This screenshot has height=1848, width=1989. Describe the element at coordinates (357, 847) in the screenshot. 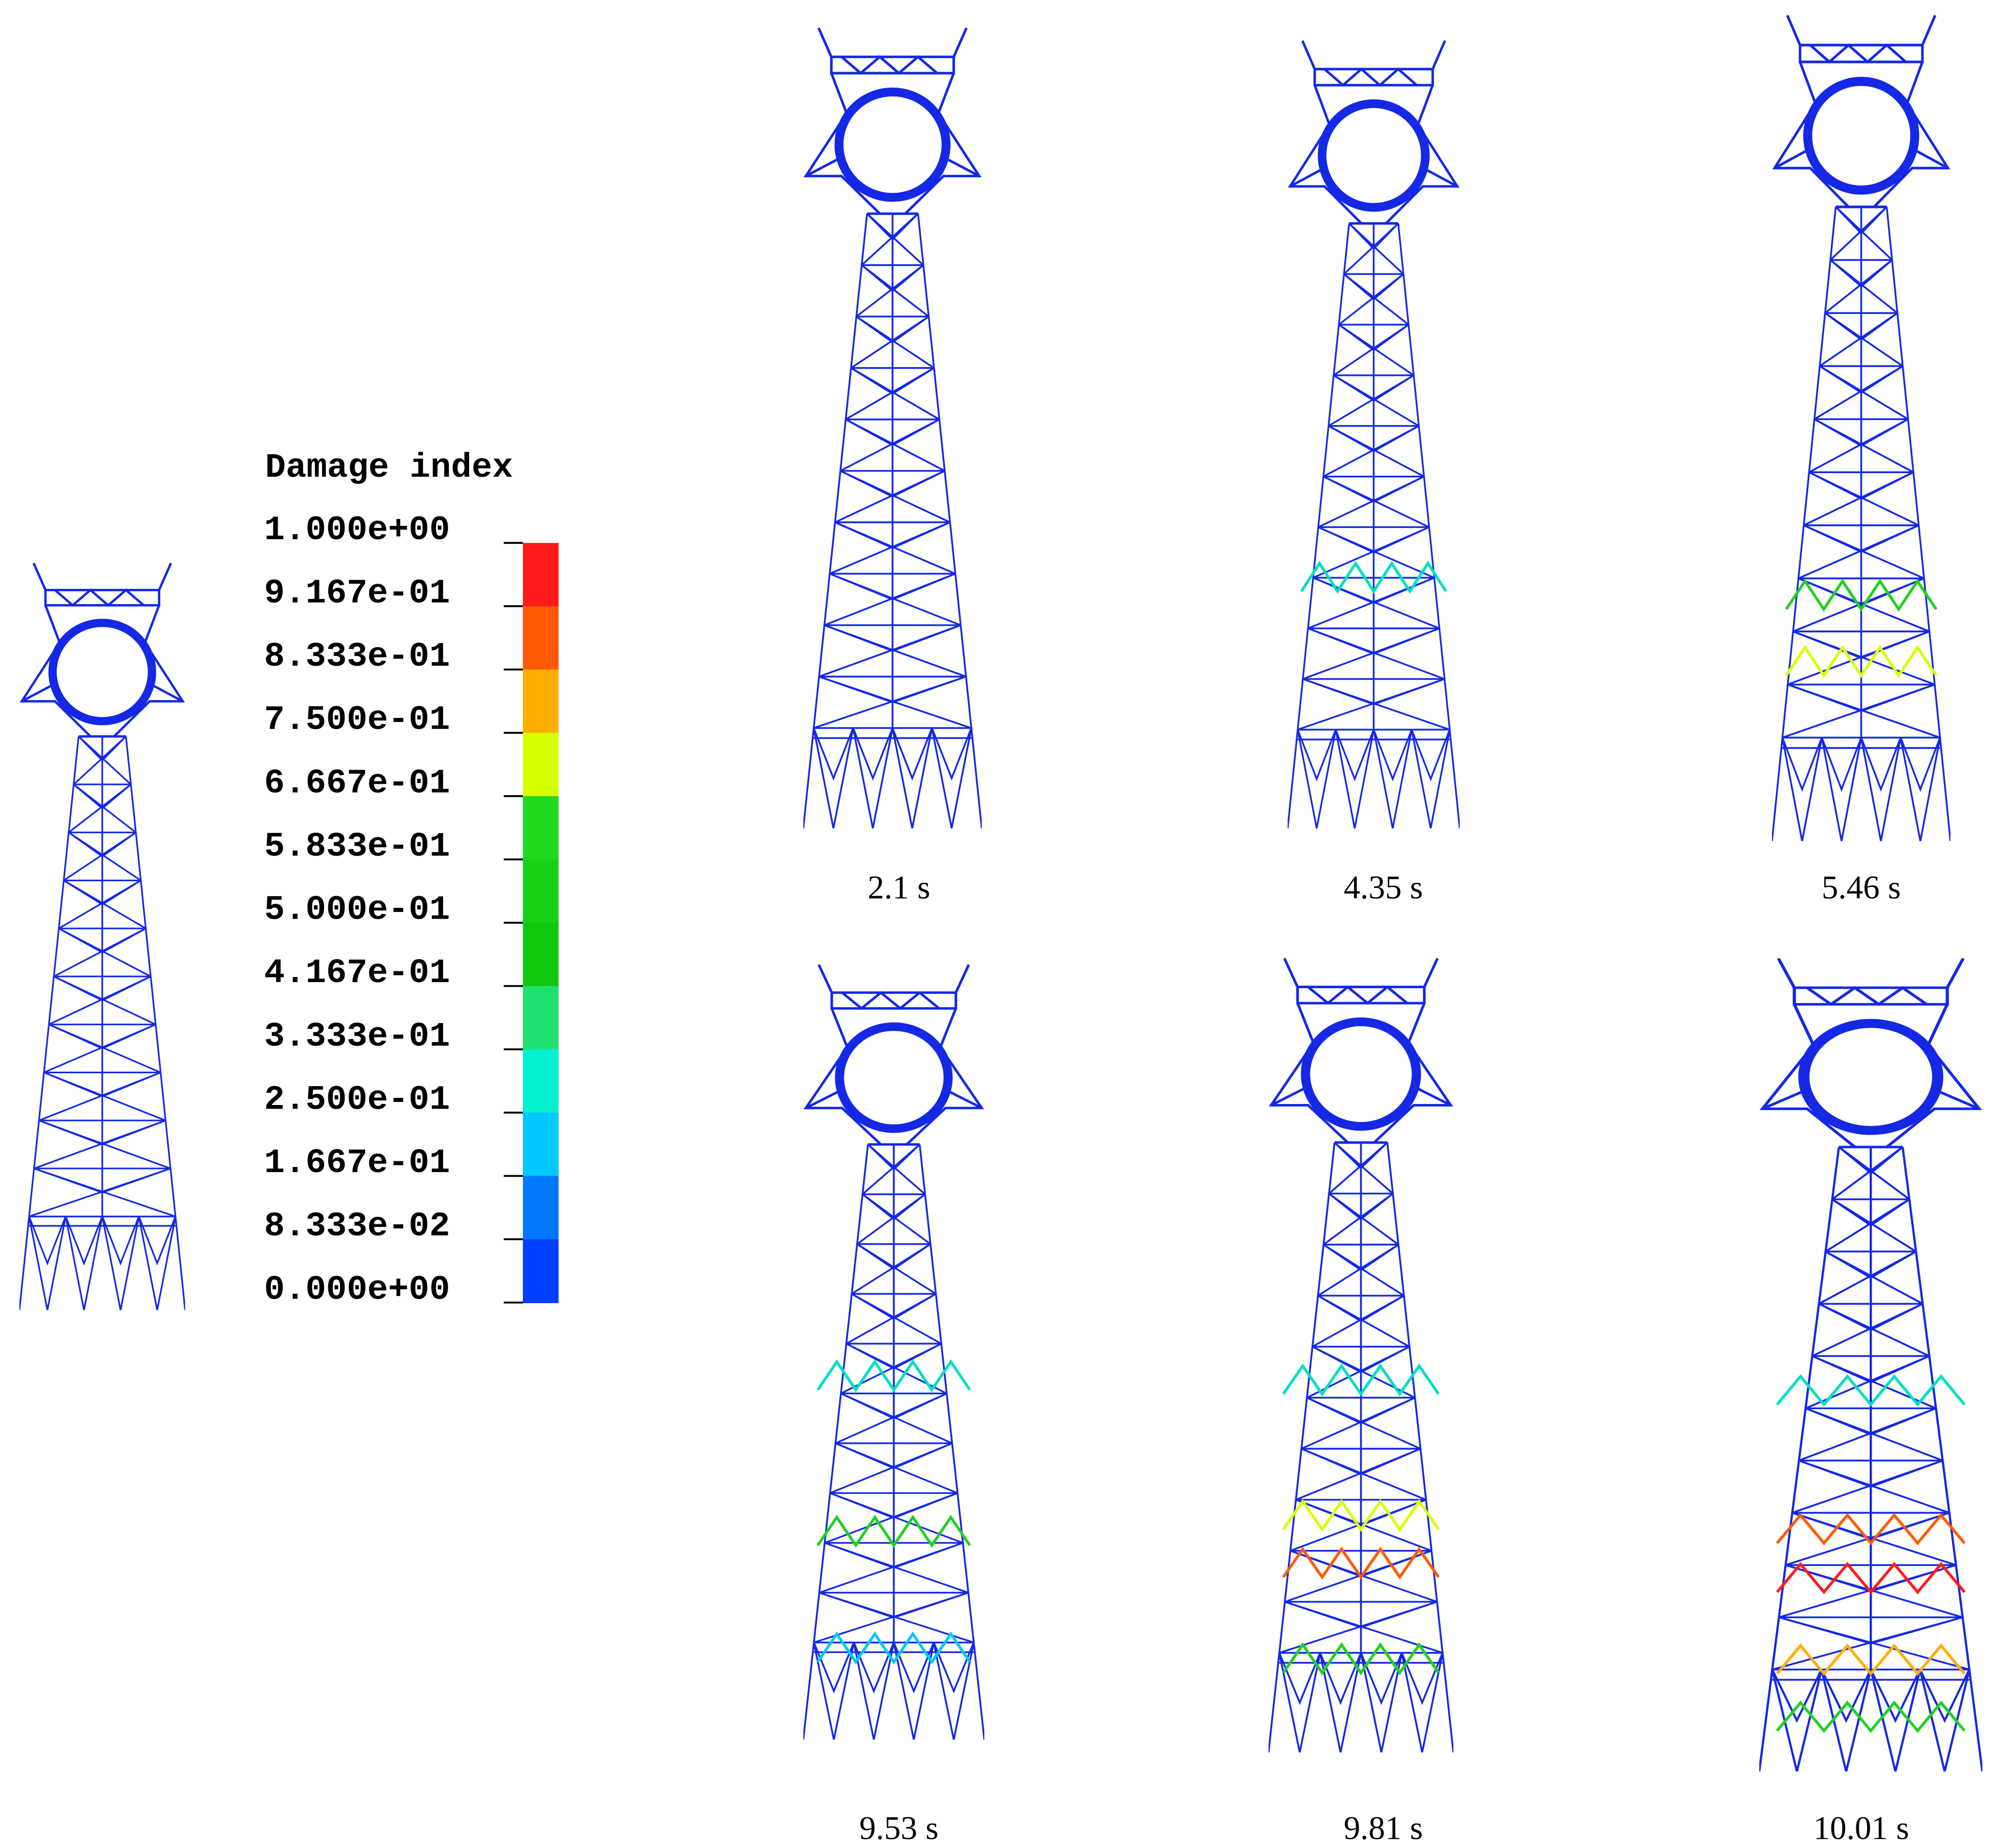

I see `legend-label: 5.833e-01` at that location.